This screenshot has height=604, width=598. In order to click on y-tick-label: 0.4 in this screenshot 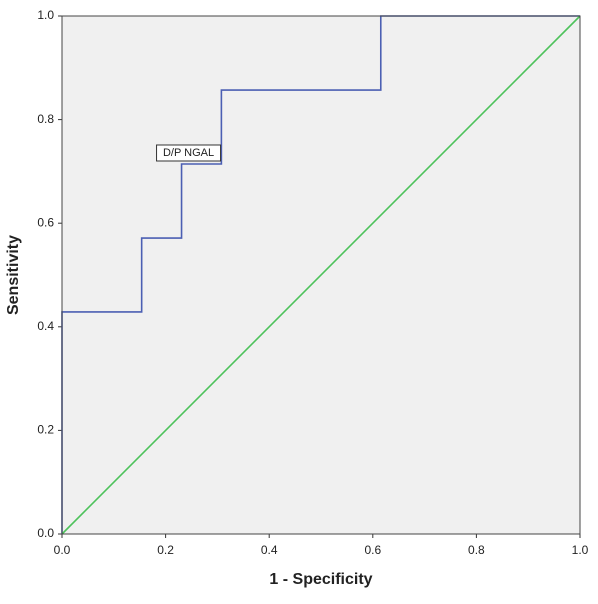, I will do `click(45, 326)`.